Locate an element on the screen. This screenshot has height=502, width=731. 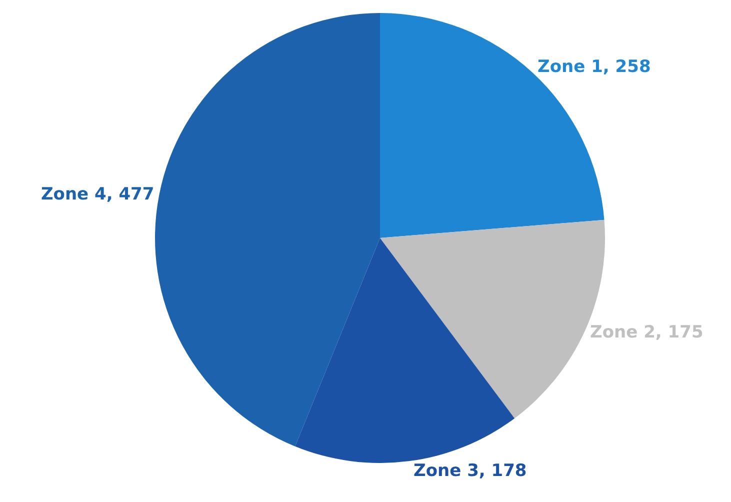
slice-label: Zone 4, 477 is located at coordinates (97, 194).